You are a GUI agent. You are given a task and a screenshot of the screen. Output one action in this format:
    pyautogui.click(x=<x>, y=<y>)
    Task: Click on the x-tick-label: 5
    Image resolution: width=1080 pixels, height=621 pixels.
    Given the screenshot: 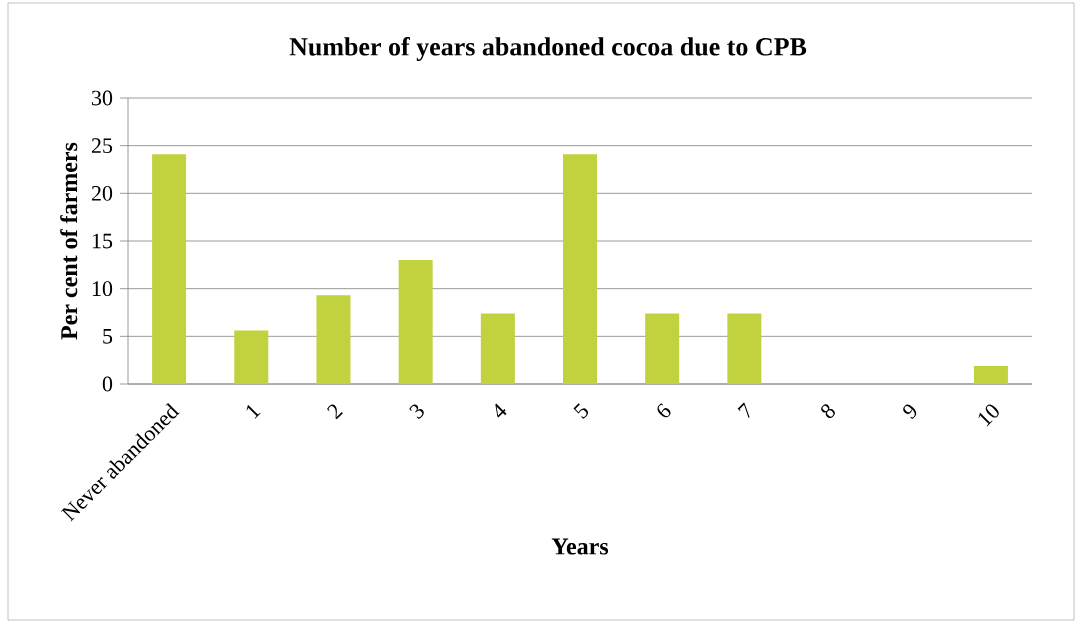 What is the action you would take?
    pyautogui.click(x=580, y=411)
    